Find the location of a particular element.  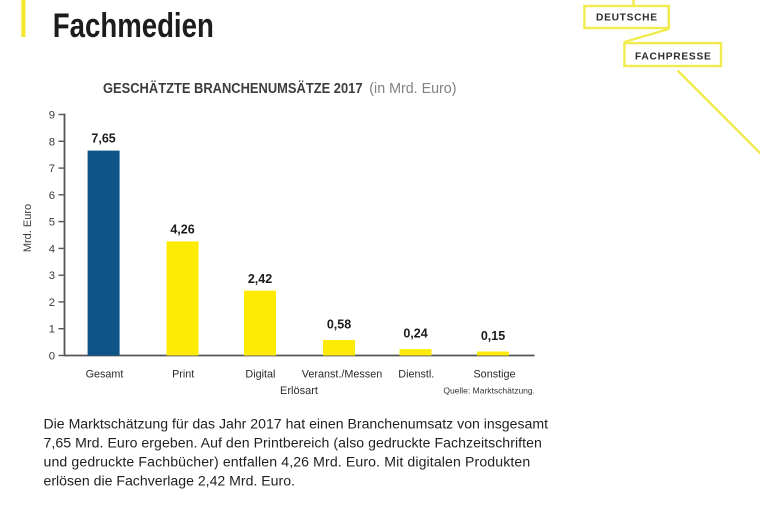

svg-text: Veranst./Messen is located at coordinates (342, 375).